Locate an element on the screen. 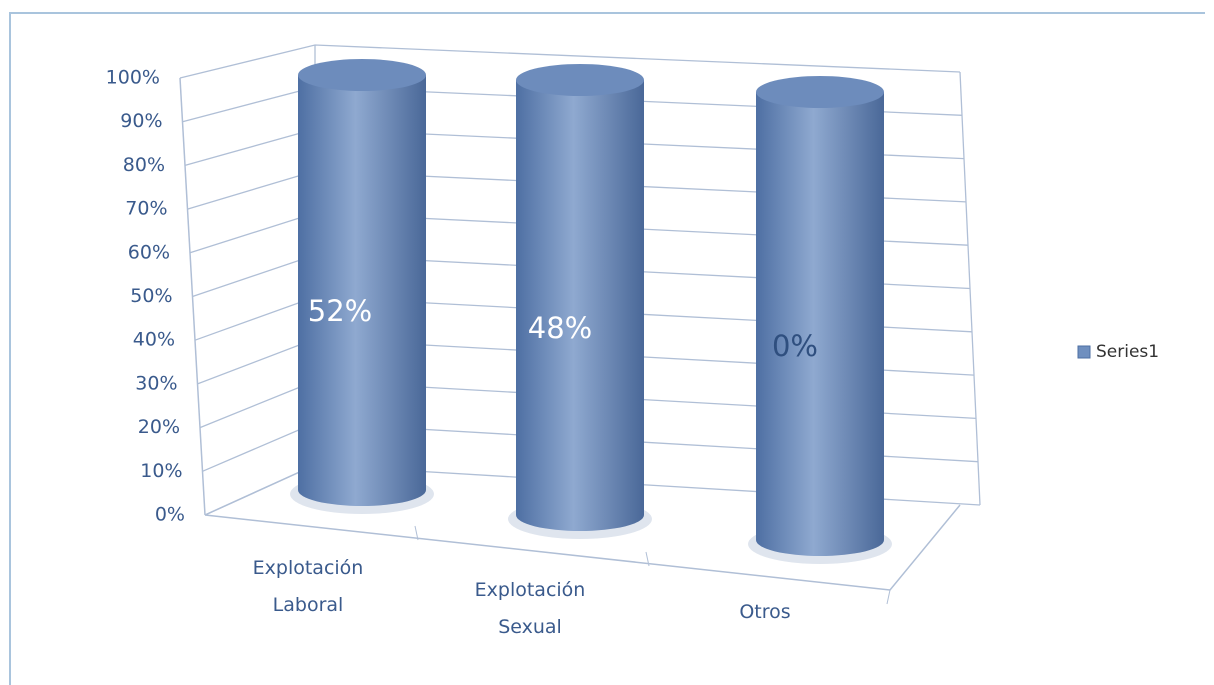 Image resolution: width=1214 pixels, height=685 pixels. x-tick-label-box: Explotación Sexual is located at coordinates (530, 608).